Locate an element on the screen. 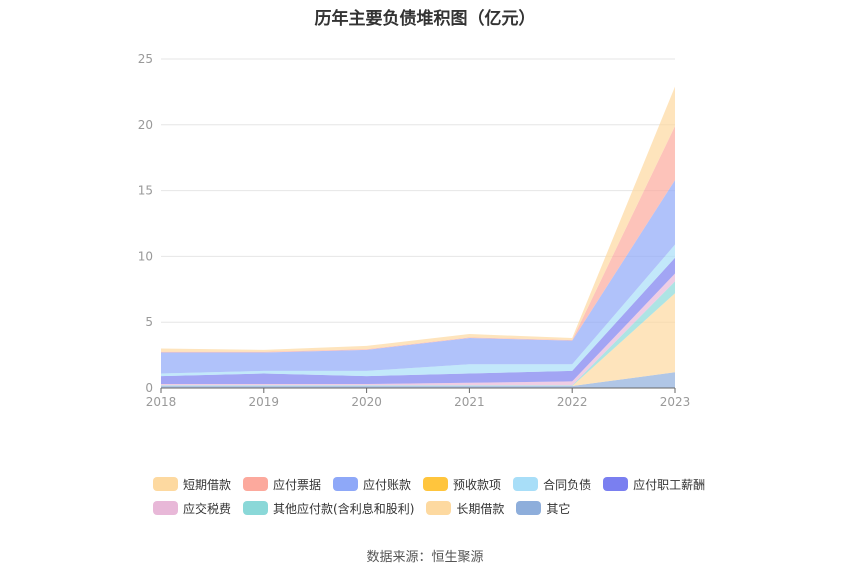  y-tick-label: 10 is located at coordinates (145, 256).